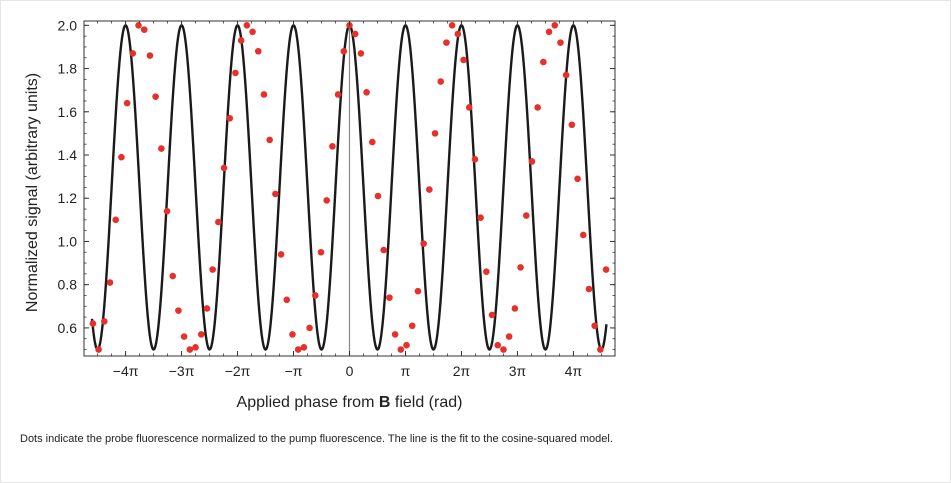 This screenshot has width=951, height=483. Describe the element at coordinates (68, 241) in the screenshot. I see `y-tick-label: 1.0` at that location.